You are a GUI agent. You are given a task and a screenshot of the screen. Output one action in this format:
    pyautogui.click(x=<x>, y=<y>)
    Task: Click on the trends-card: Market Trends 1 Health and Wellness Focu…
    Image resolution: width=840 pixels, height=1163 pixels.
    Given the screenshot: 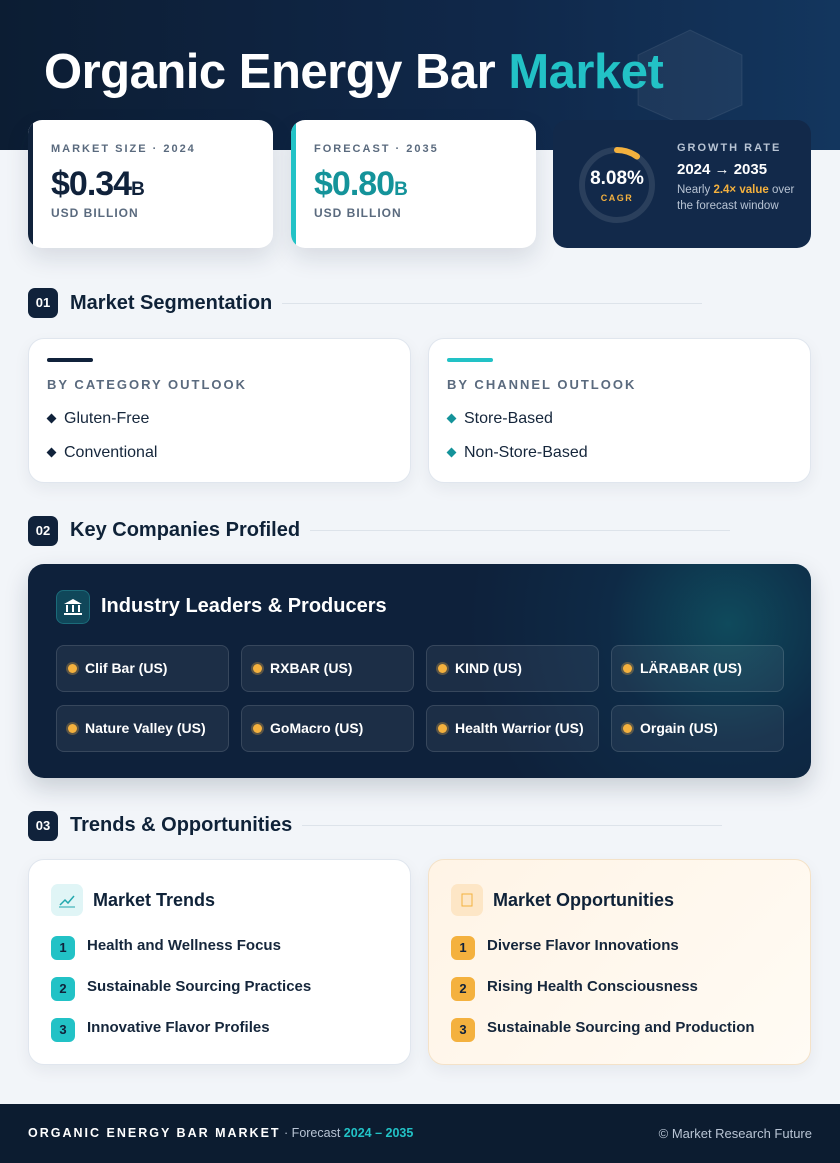 What is the action you would take?
    pyautogui.click(x=219, y=962)
    